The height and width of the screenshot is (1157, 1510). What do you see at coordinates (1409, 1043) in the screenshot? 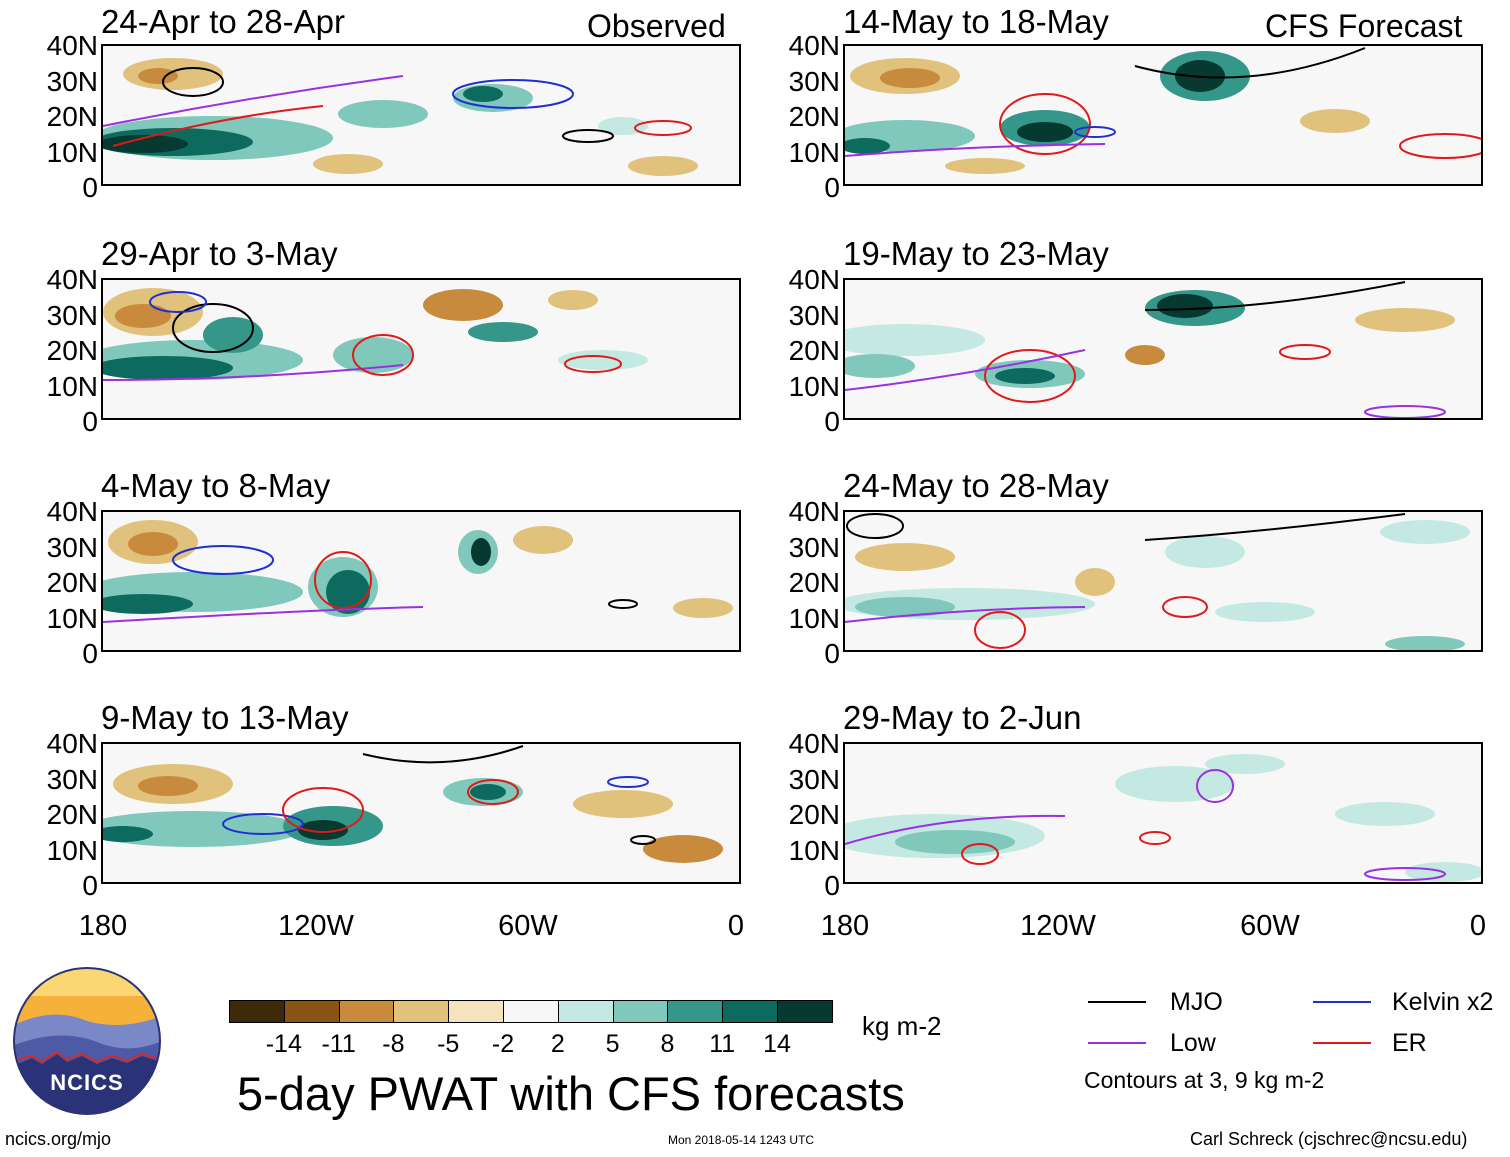
I see `legend-er-label: ER` at bounding box center [1409, 1043].